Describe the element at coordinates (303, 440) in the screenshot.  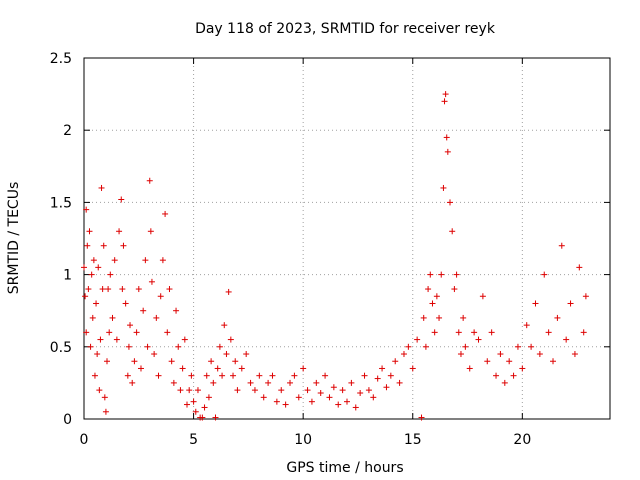
I see `x-tick-label: 10` at that location.